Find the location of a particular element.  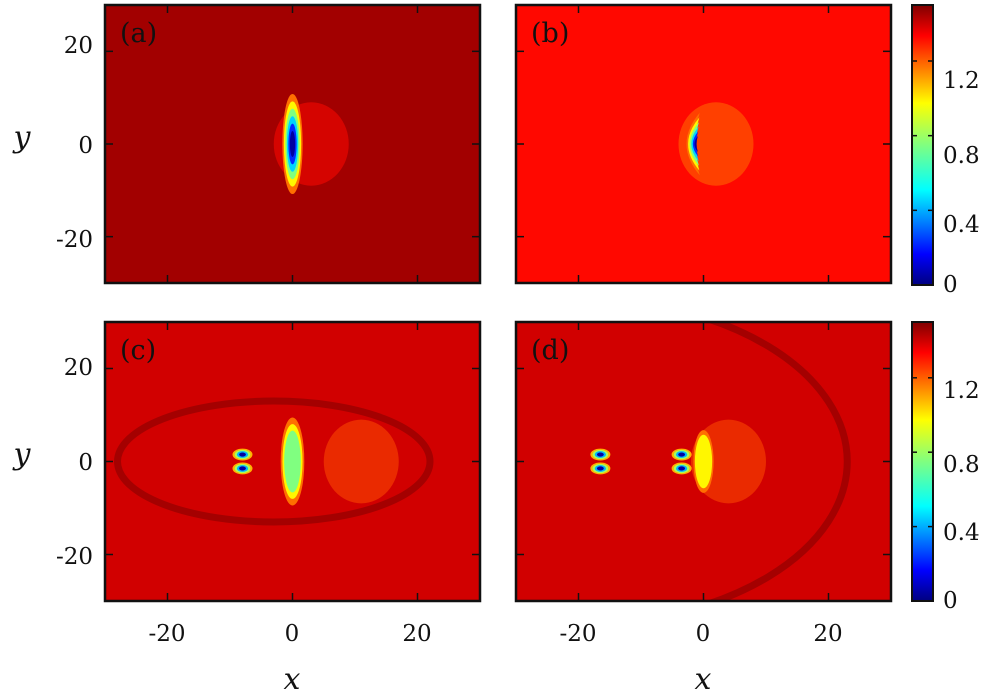

colorbar-top-tick-label: 0 is located at coordinates (950, 285).